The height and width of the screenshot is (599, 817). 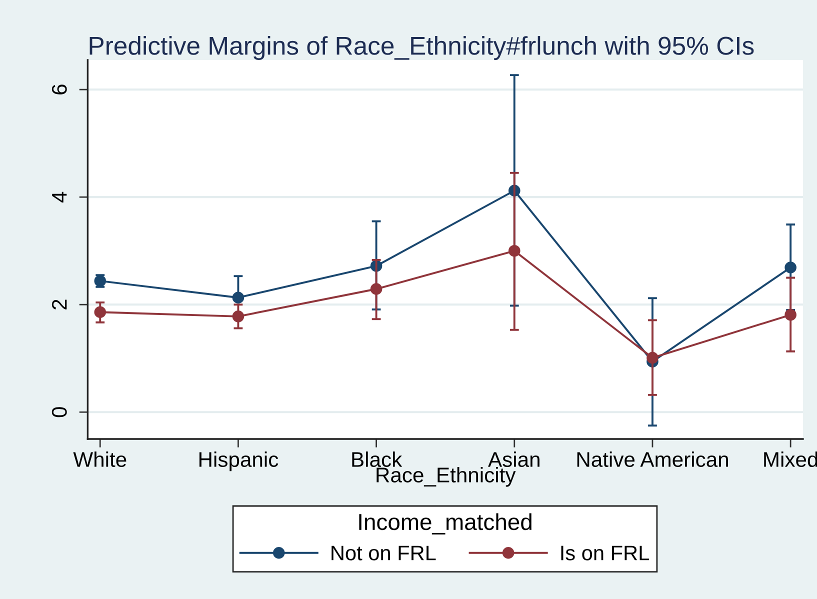 I want to click on x-tick-label: Native American, so click(x=652, y=460).